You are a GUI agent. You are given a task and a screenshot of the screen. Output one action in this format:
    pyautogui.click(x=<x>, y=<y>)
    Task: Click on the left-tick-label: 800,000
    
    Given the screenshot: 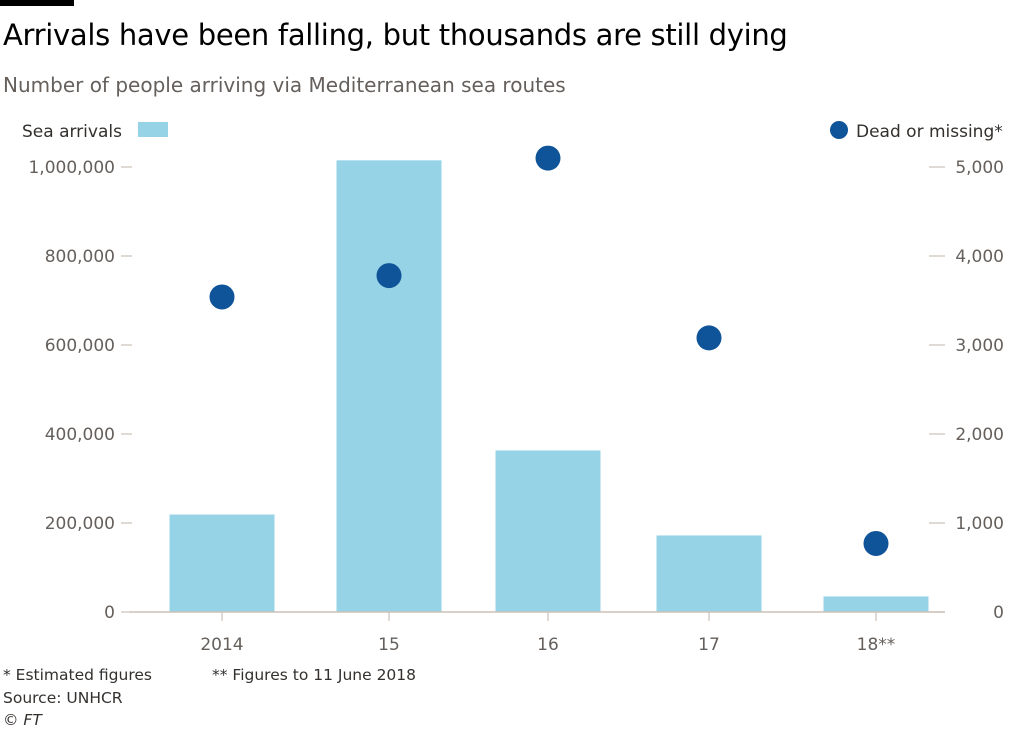 What is the action you would take?
    pyautogui.click(x=80, y=257)
    